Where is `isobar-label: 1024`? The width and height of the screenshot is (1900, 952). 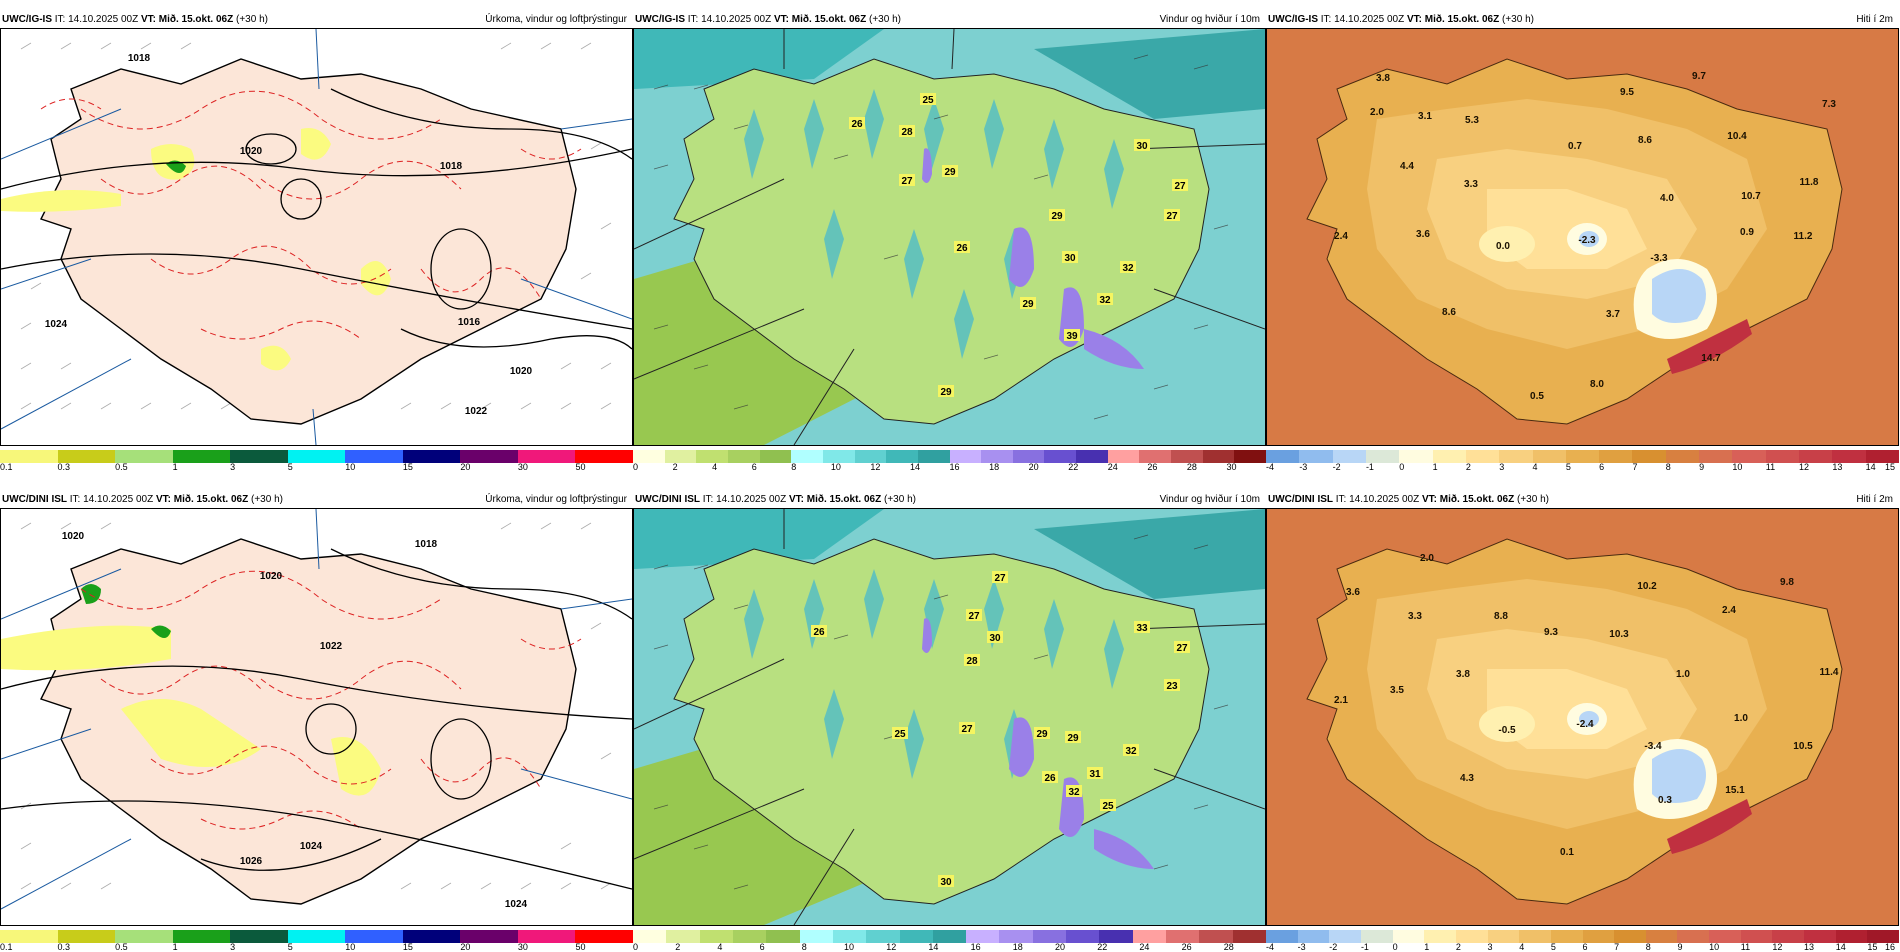 isobar-label: 1024 is located at coordinates (516, 904).